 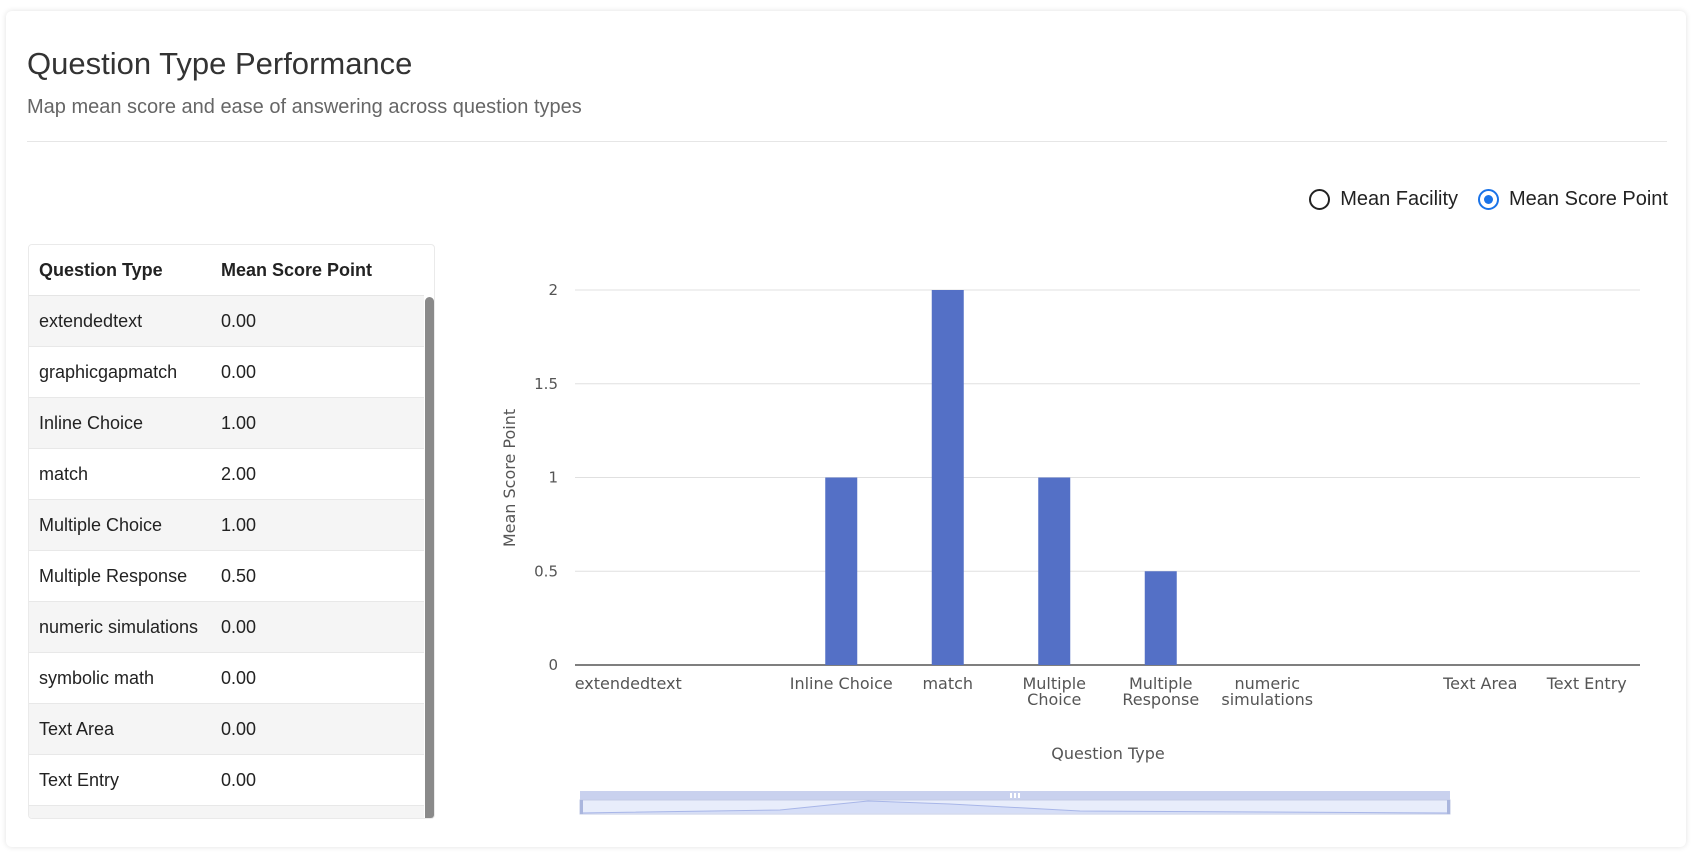 I want to click on radio-mean-score-point-label: Mean Score Point, so click(x=1588, y=199).